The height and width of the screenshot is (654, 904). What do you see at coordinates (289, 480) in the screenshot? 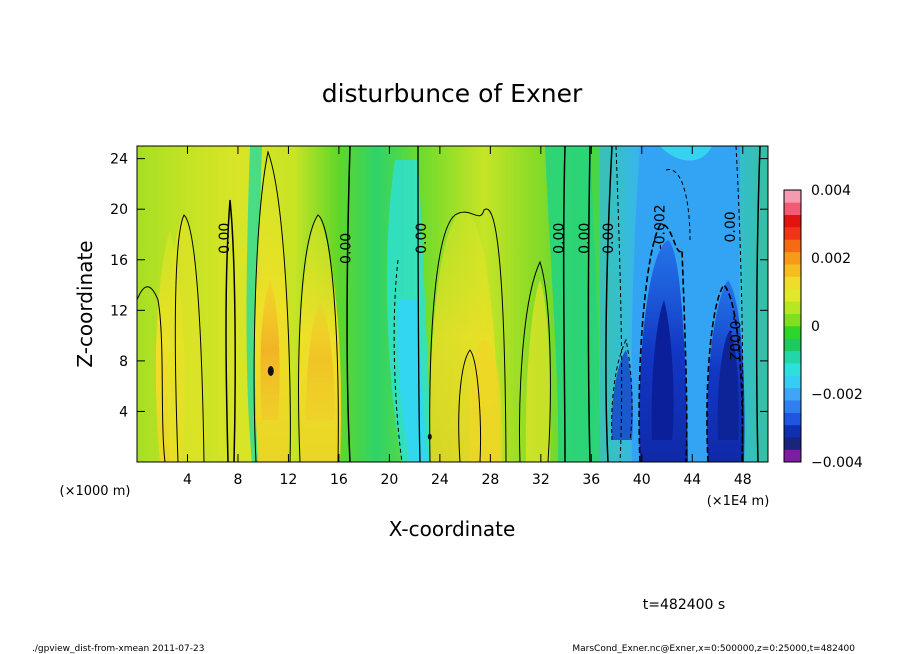
I see `x-tick-label: 12` at bounding box center [289, 480].